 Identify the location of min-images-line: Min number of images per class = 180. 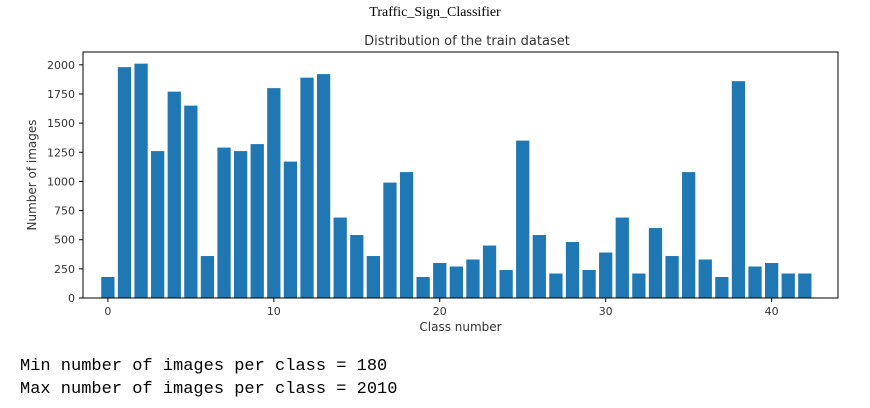
(204, 366).